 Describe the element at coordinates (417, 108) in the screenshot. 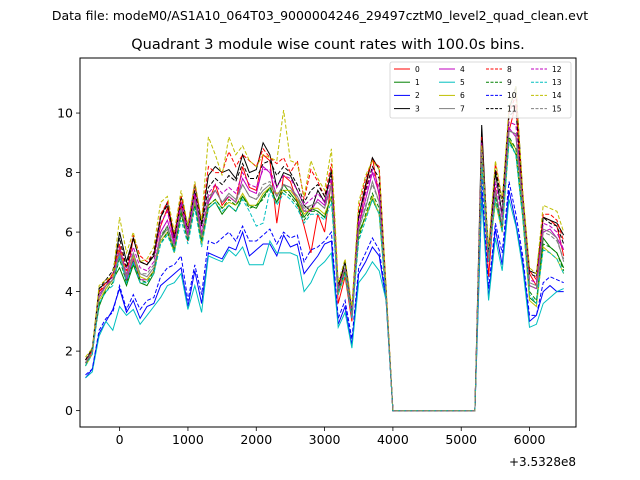

I see `legend-label-3: 3` at that location.